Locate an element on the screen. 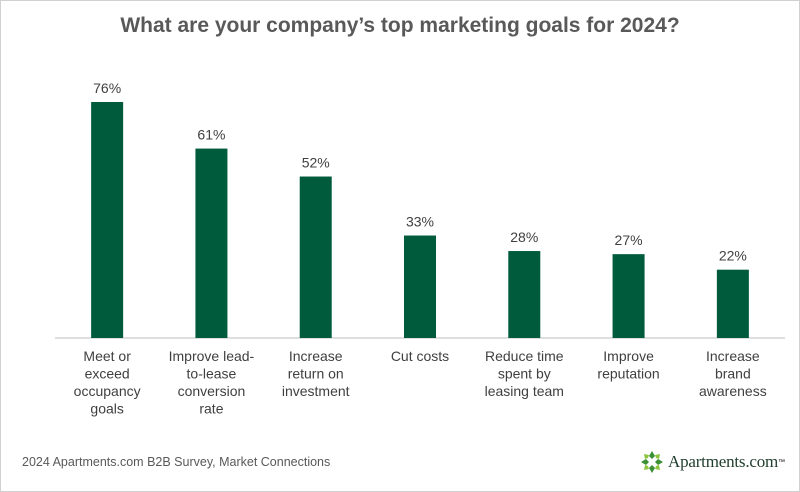 The image size is (800, 492). category-label-6: Increase brand awareness is located at coordinates (733, 373).